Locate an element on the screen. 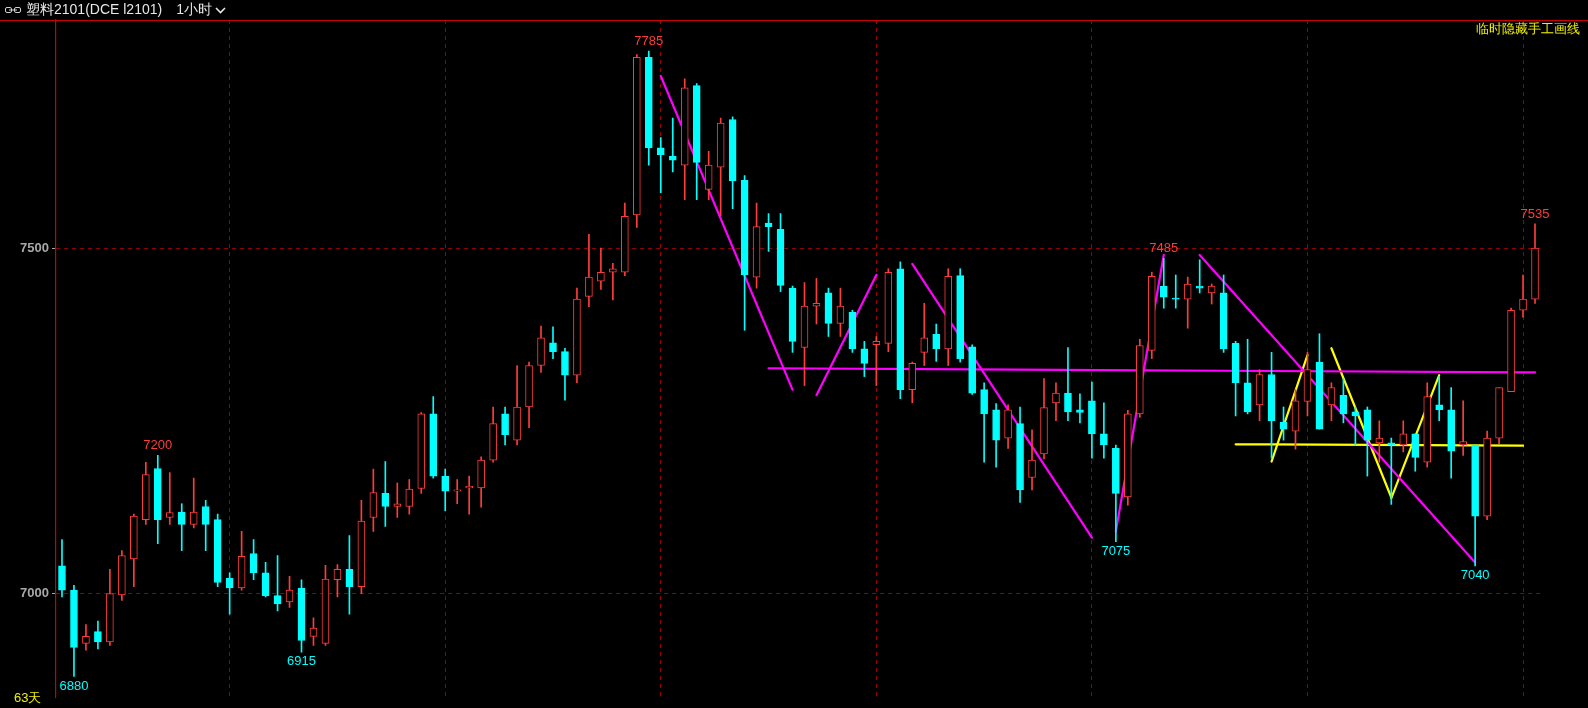  annotation: 7200 is located at coordinates (158, 445).